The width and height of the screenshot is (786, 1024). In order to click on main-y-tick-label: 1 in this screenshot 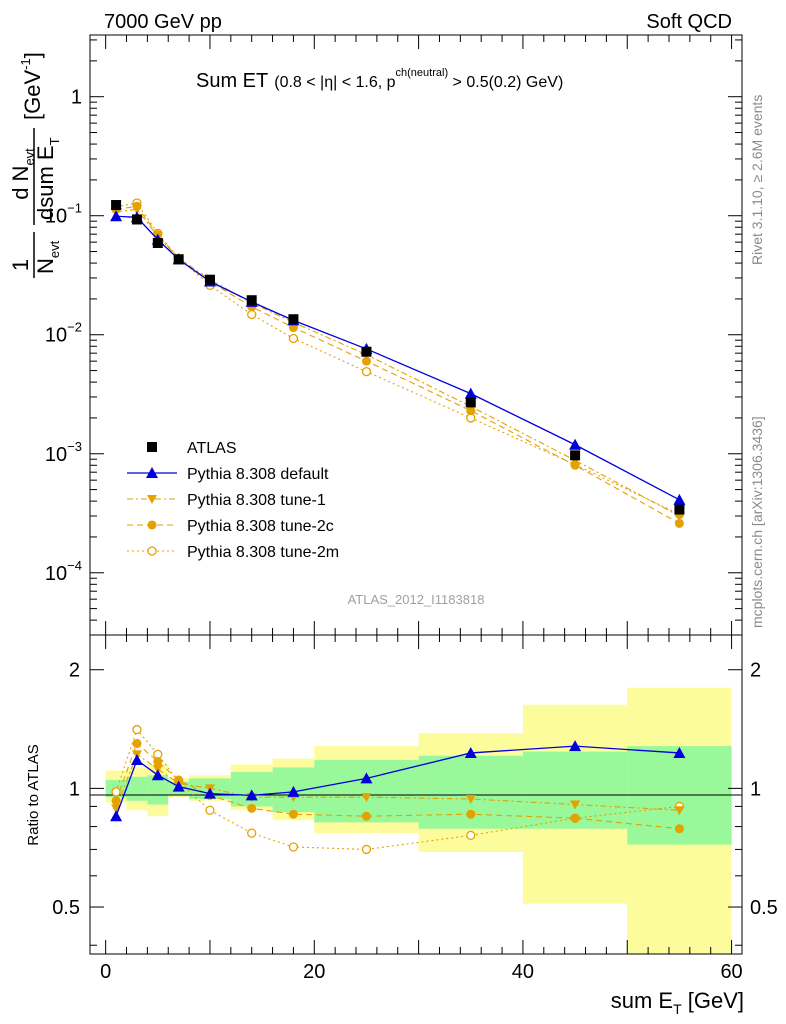, I will do `click(76, 98)`.